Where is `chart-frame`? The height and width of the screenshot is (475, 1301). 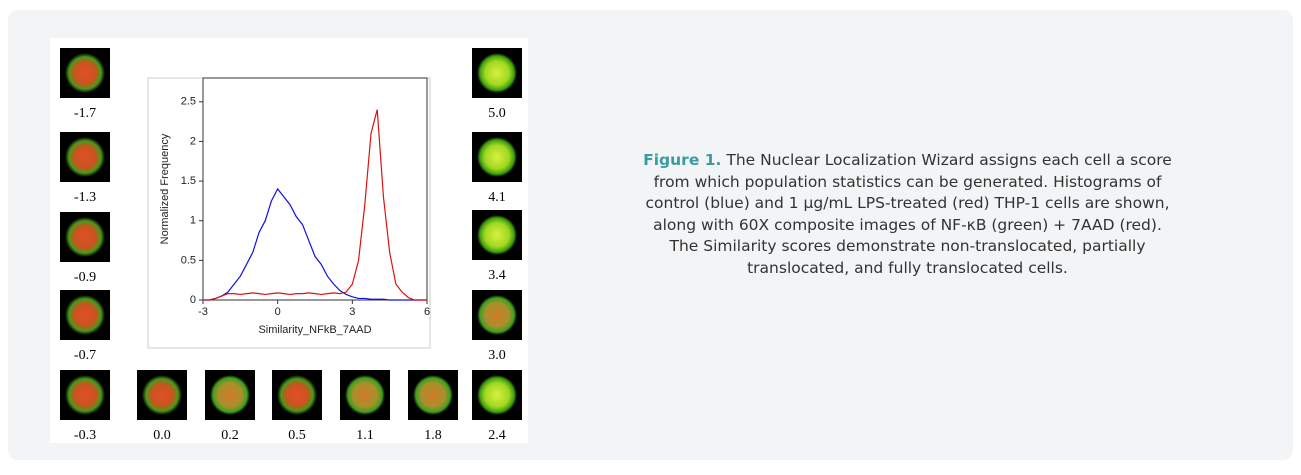 chart-frame is located at coordinates (289, 213).